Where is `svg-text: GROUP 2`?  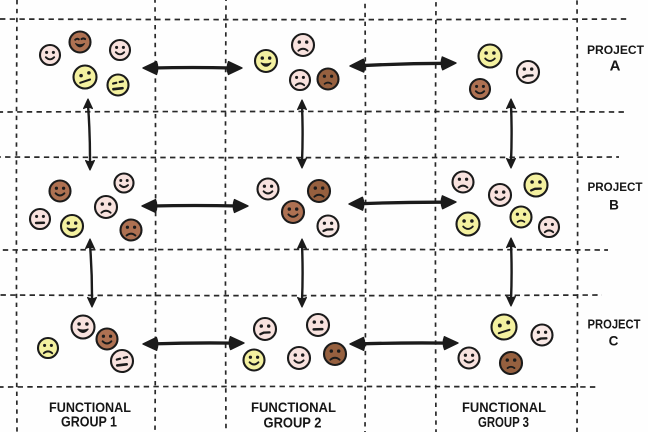 svg-text: GROUP 2 is located at coordinates (293, 423).